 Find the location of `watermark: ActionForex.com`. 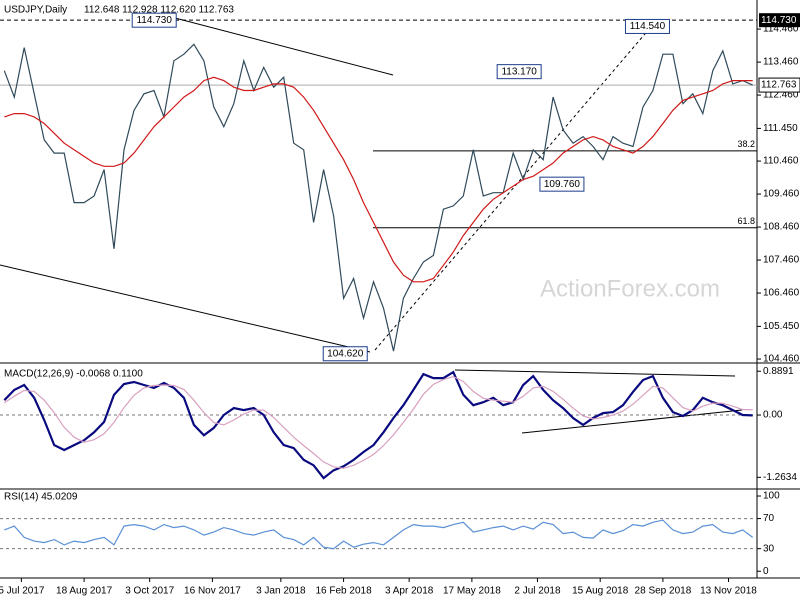

watermark: ActionForex.com is located at coordinates (630, 288).